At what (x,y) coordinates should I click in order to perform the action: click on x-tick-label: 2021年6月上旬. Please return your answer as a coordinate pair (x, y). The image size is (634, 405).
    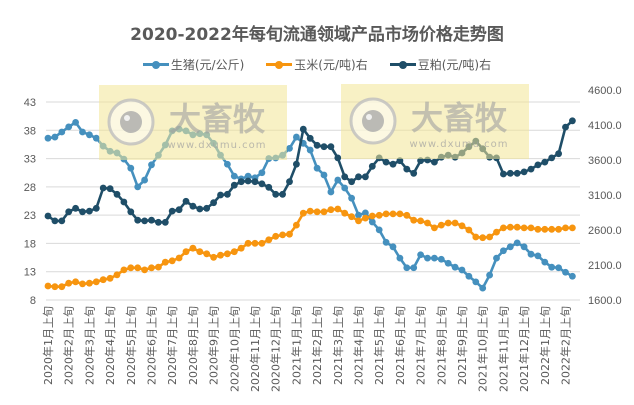
    Looking at the image, I should click on (400, 345).